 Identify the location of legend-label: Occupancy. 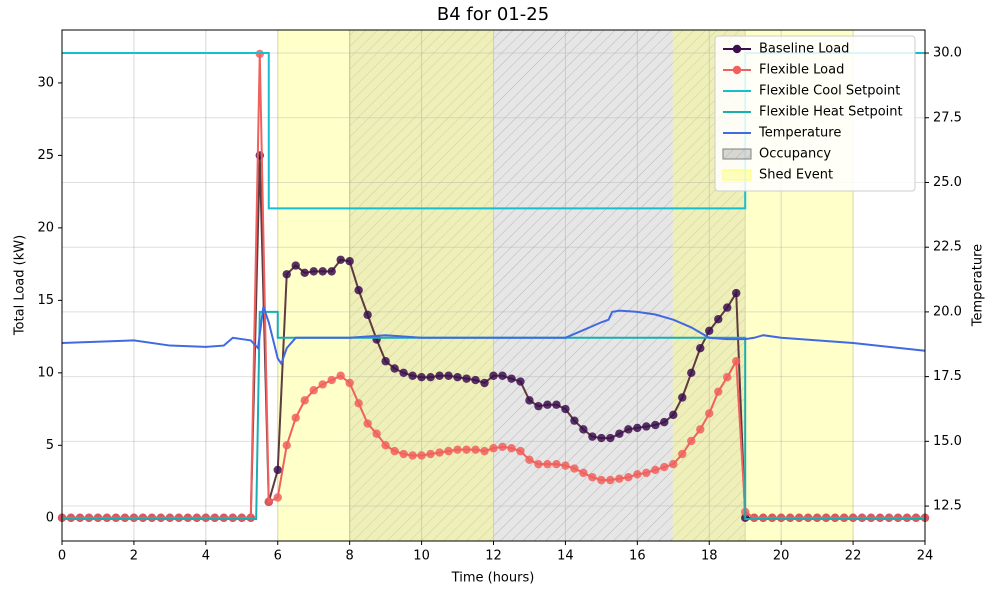
(795, 154).